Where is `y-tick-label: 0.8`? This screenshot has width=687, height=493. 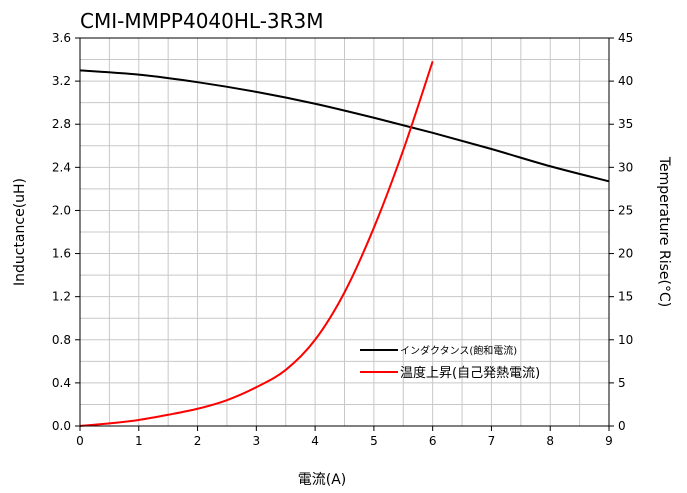
y-tick-label: 0.8 is located at coordinates (61, 340).